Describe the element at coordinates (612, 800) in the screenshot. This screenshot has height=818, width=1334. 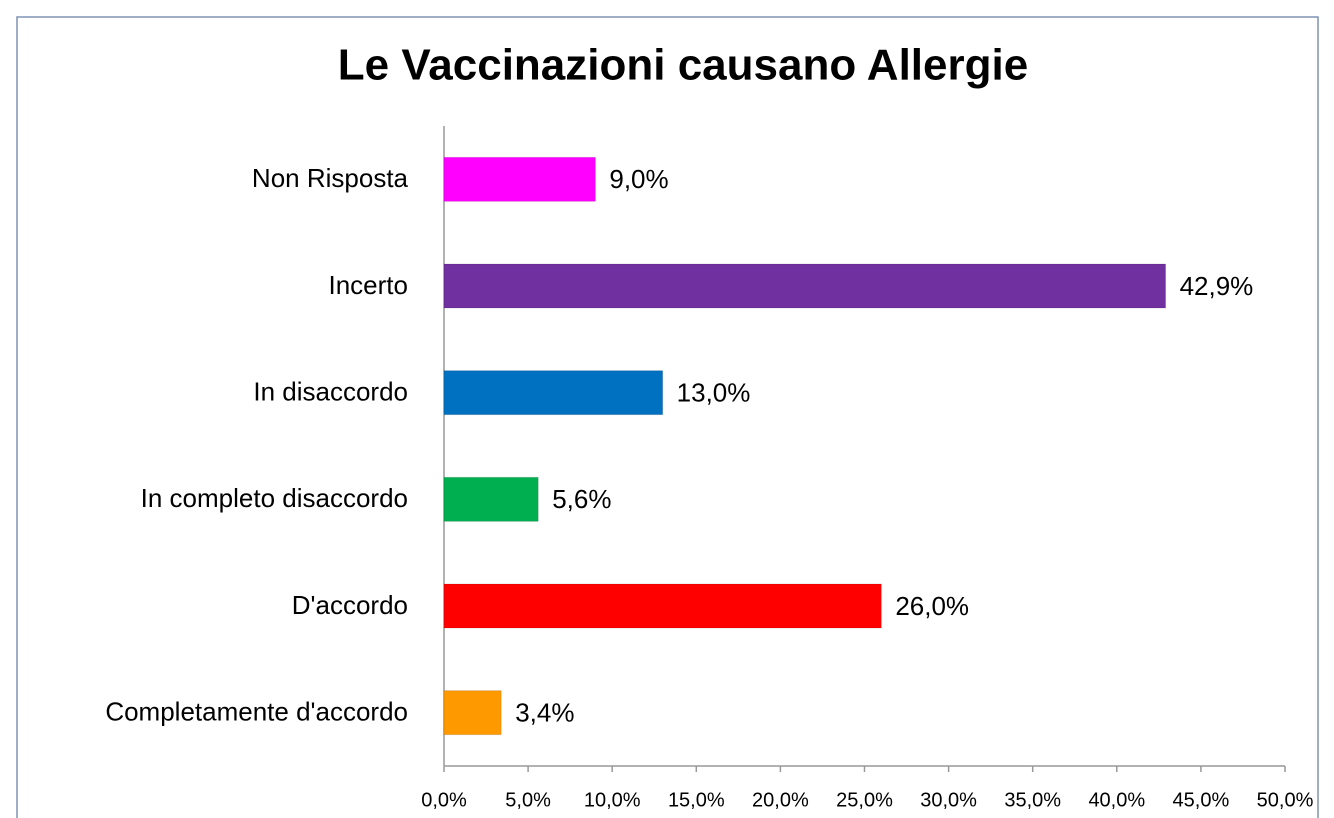
I see `x-tick-label: 10,0%` at that location.